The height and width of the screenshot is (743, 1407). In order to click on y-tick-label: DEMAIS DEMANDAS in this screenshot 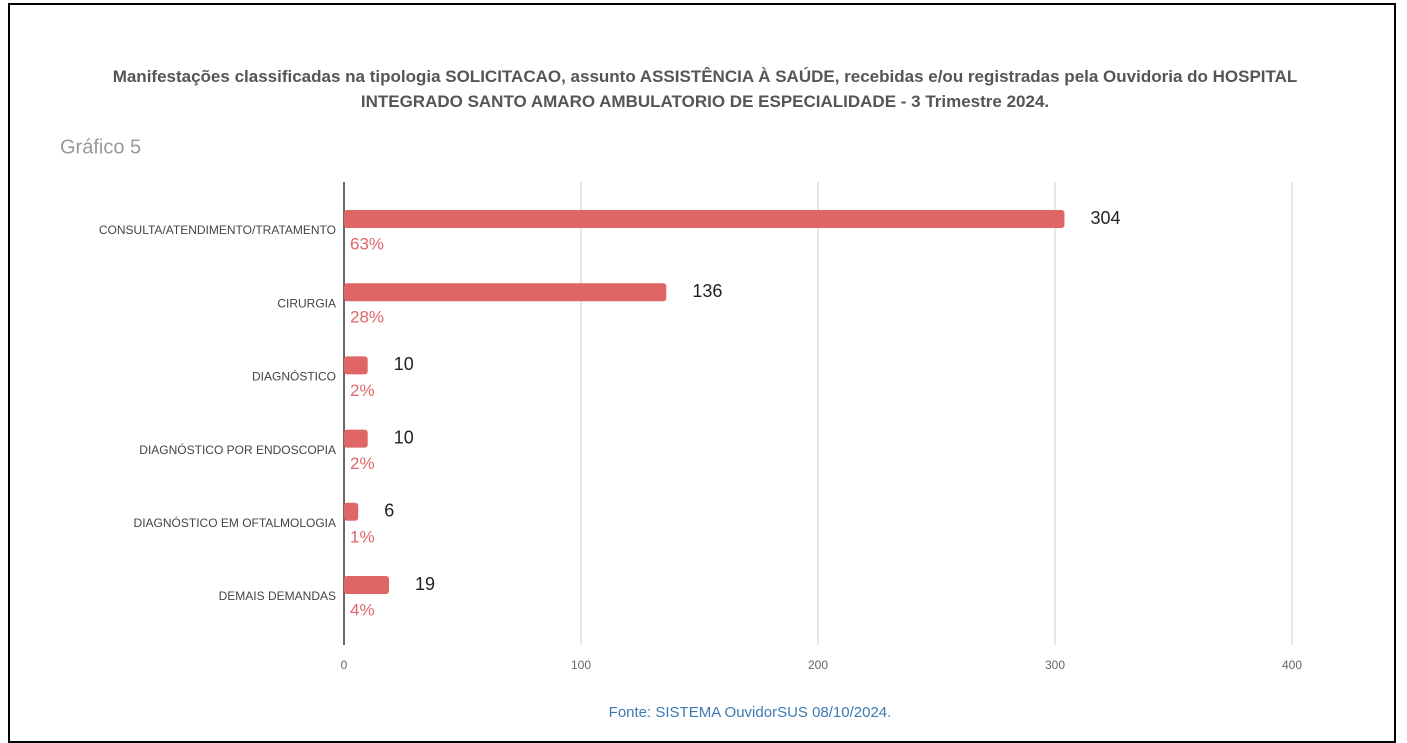, I will do `click(277, 596)`.